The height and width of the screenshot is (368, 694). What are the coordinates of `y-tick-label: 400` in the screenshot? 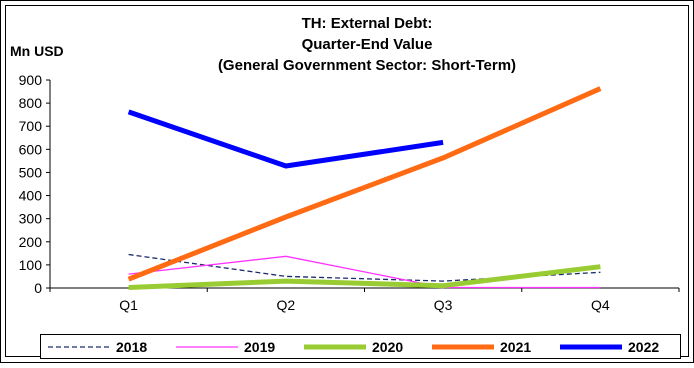 It's located at (31, 196).